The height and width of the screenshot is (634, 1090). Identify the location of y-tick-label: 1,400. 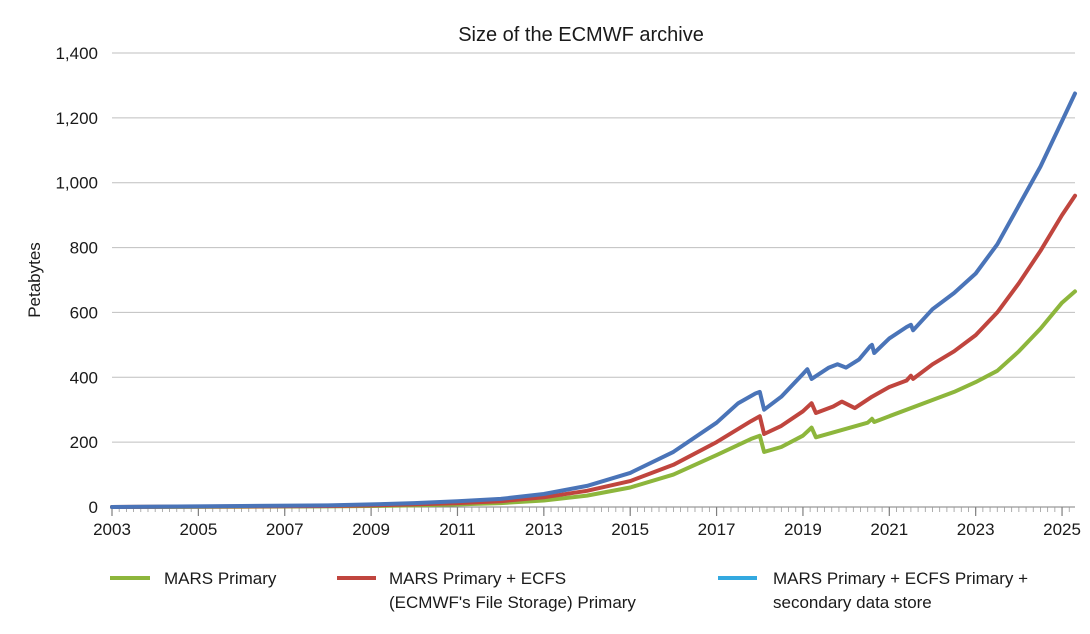
(76, 53).